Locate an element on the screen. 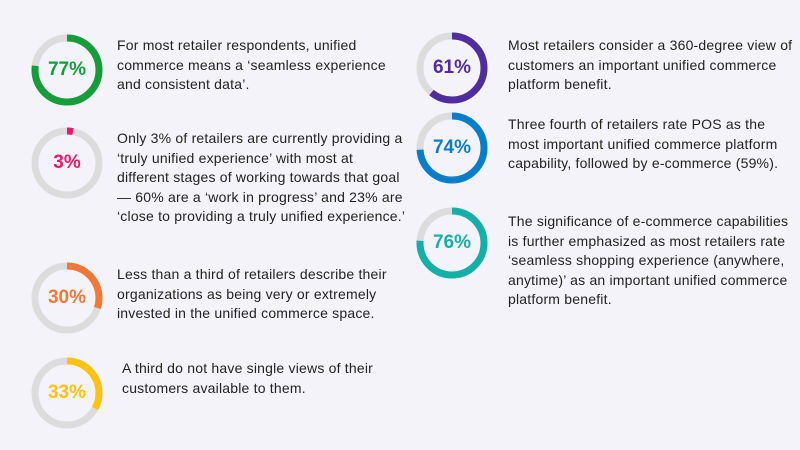 This screenshot has height=450, width=800. donut-76: 76% is located at coordinates (452, 243).